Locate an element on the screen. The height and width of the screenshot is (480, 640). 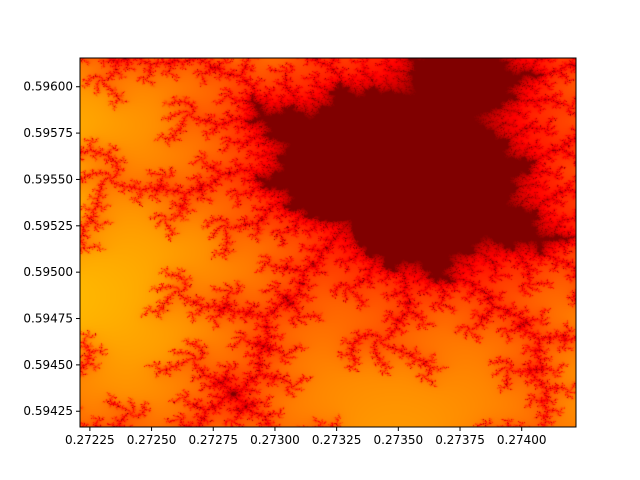
x-tick-label: 0.27400 is located at coordinates (522, 440).